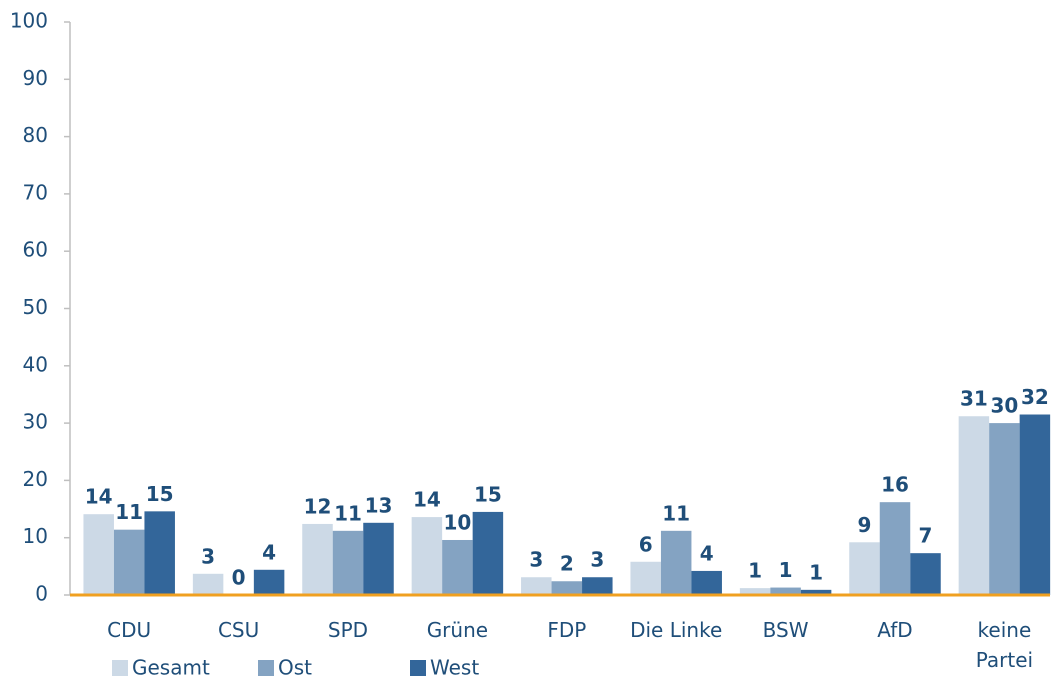 This screenshot has width=1052, height=681. Describe the element at coordinates (457, 630) in the screenshot. I see `x-tick-label: Grüne` at that location.